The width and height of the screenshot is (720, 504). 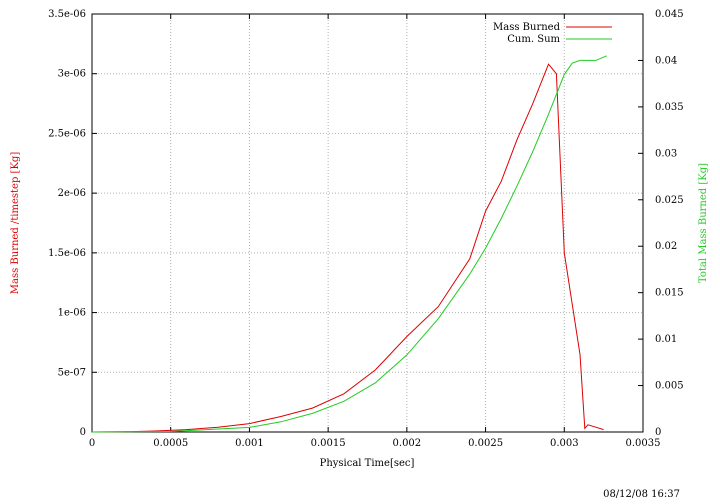 What do you see at coordinates (170, 443) in the screenshot?
I see `x-tick-label: 0.0005` at bounding box center [170, 443].